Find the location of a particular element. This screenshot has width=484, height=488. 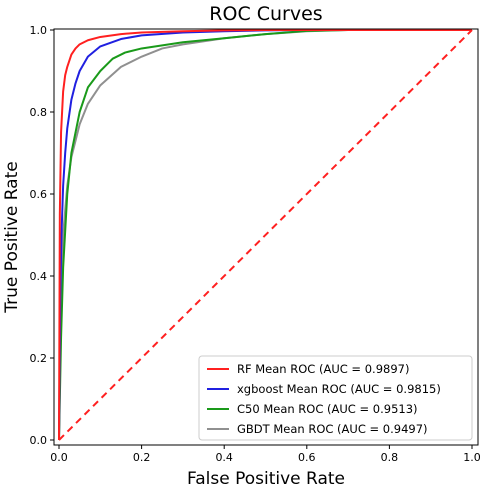

y-tick-label: 1.0 is located at coordinates (39, 30).